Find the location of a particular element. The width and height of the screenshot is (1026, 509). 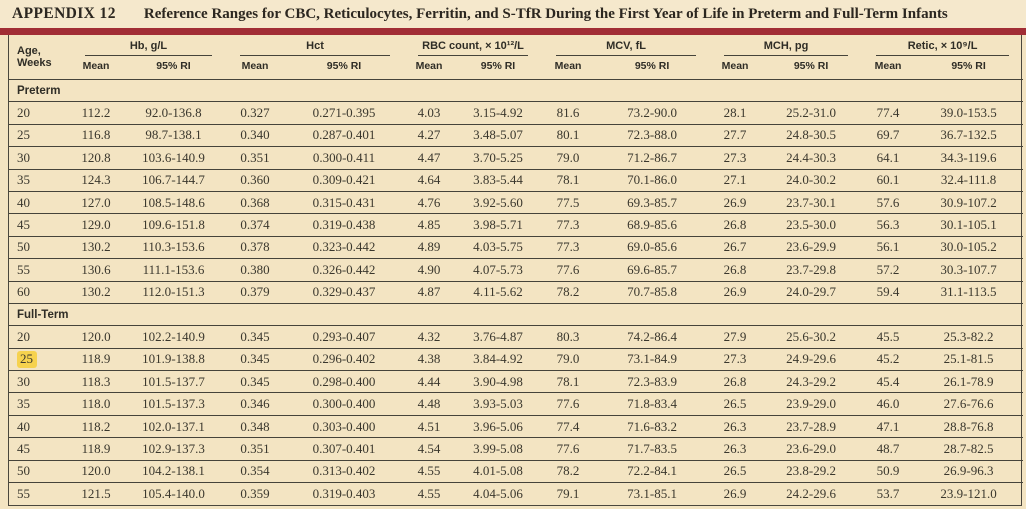

value-cell: 0.374 is located at coordinates (255, 225).